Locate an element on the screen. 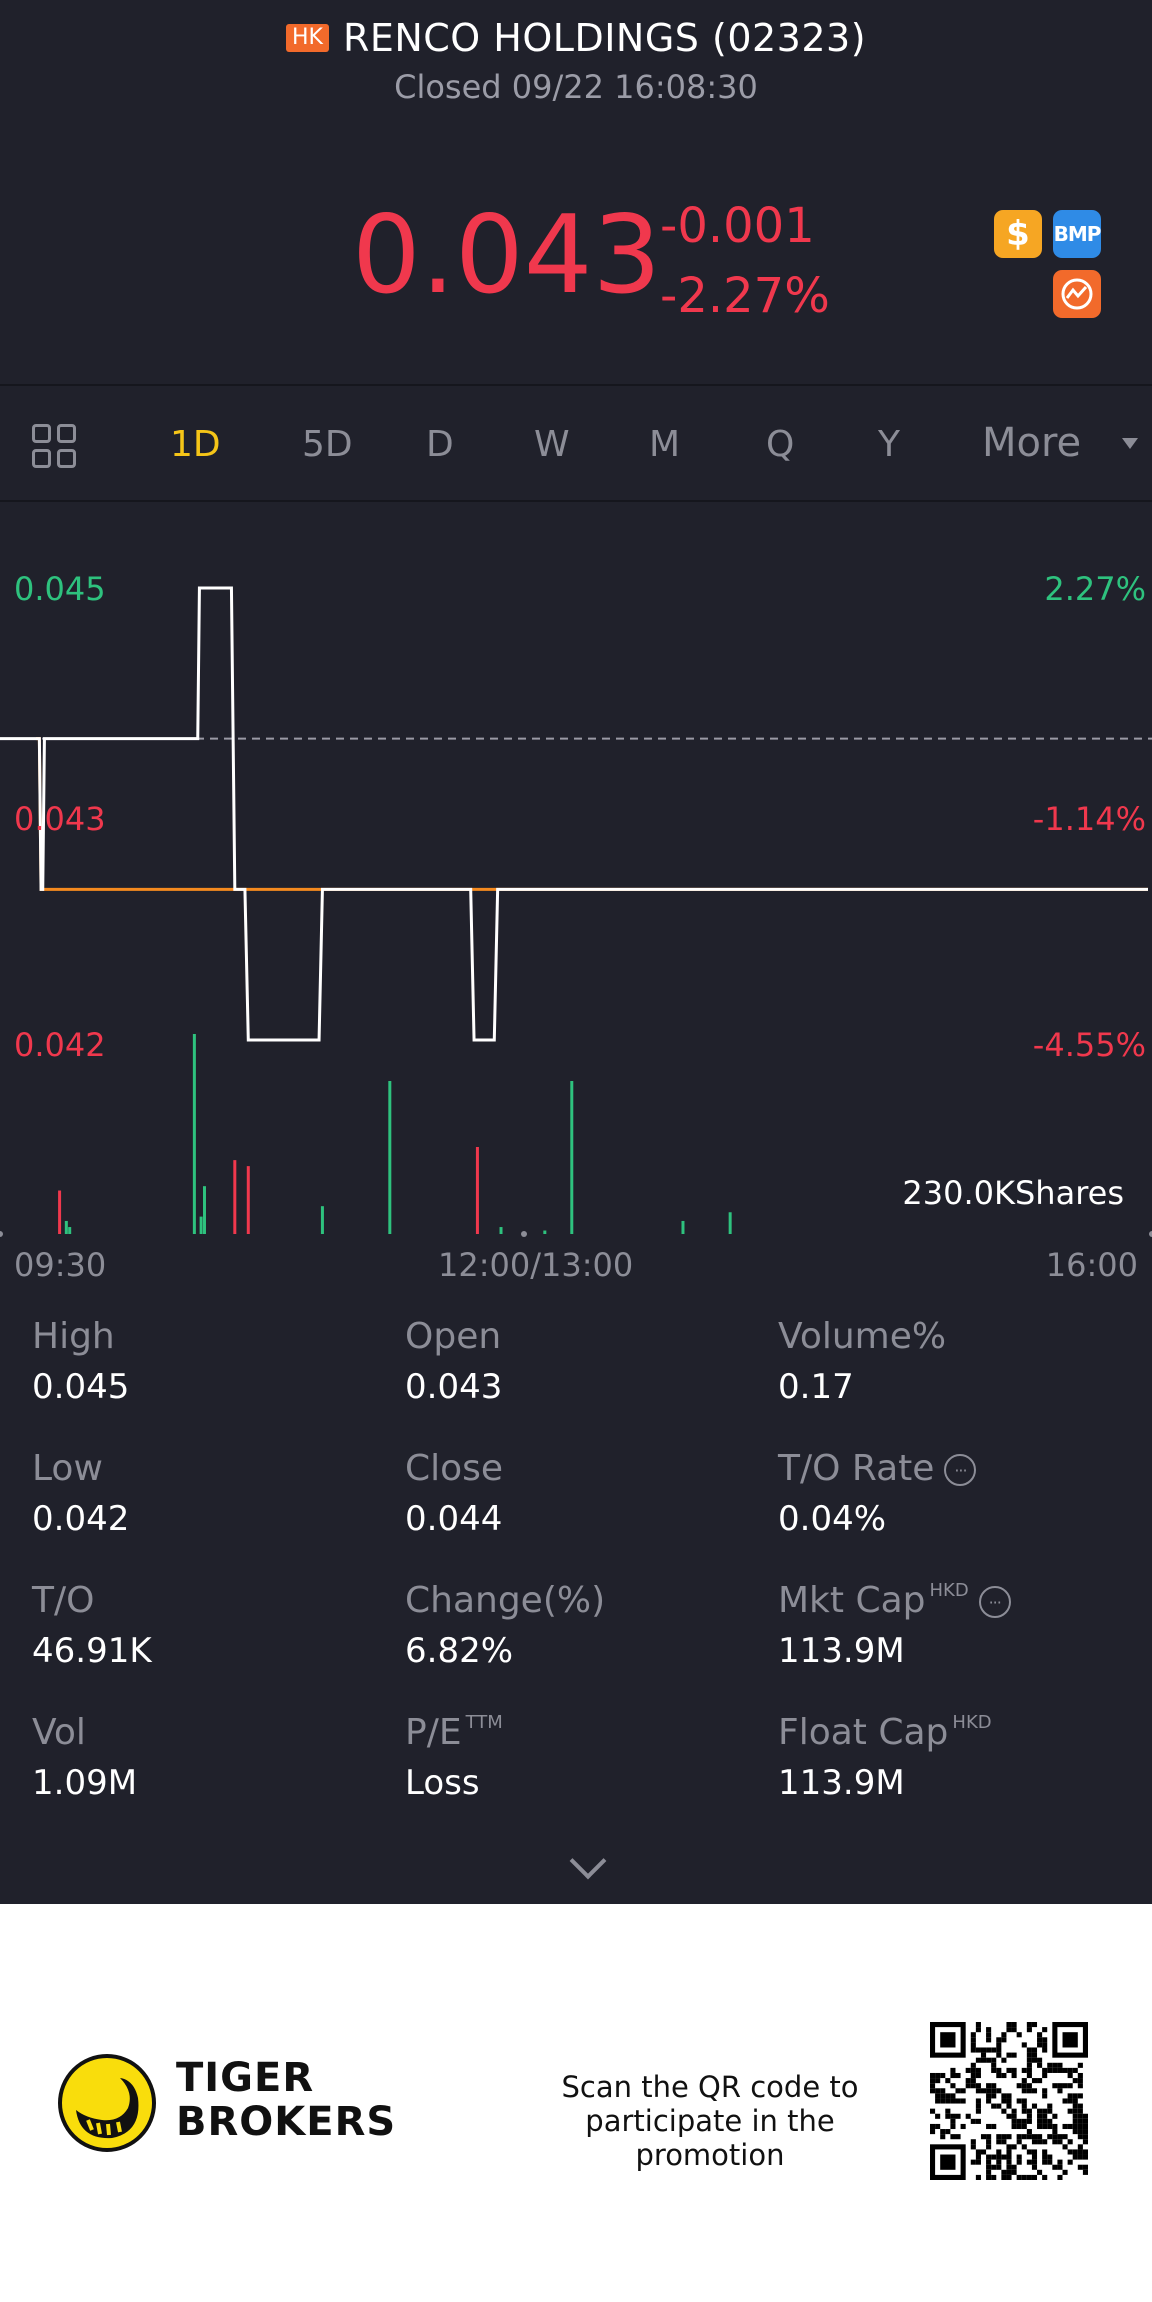 This screenshot has height=2302, width=1152. qr-code is located at coordinates (1009, 2101).